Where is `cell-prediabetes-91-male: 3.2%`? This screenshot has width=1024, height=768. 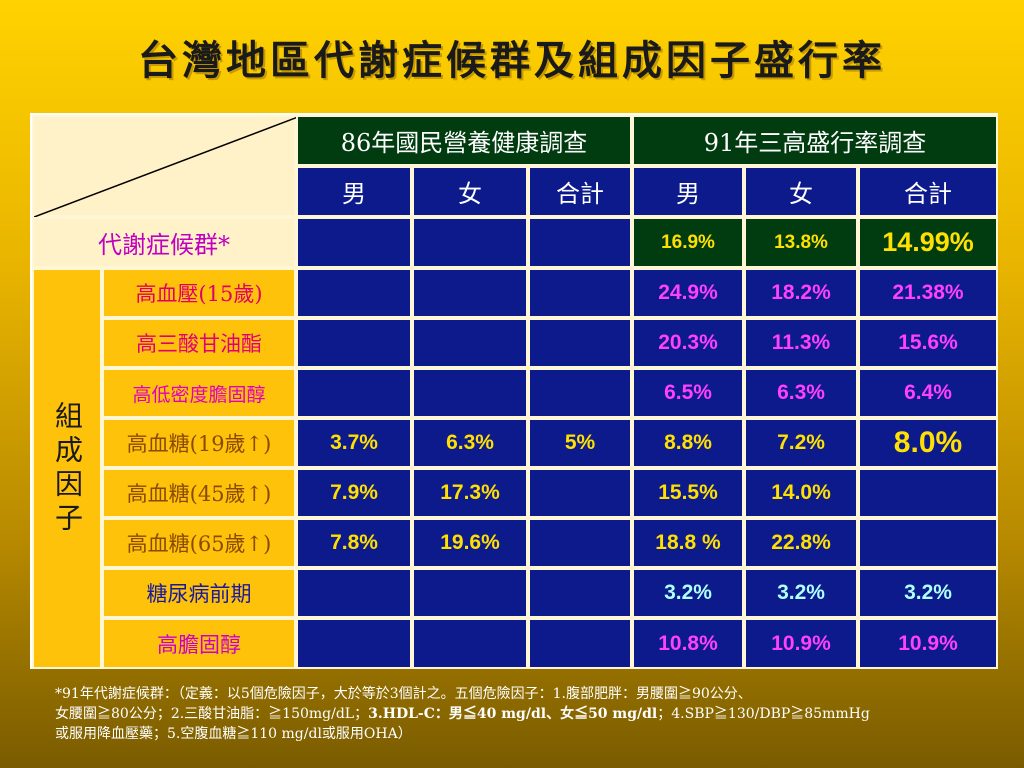 cell-prediabetes-91-male: 3.2% is located at coordinates (688, 593).